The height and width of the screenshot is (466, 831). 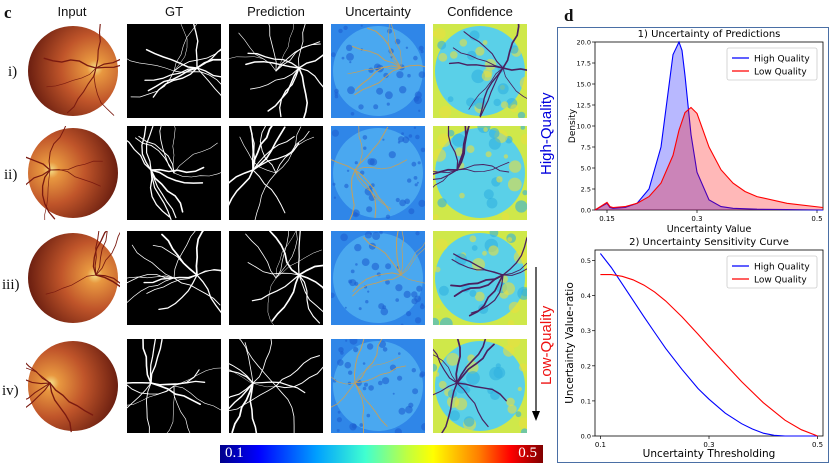 I want to click on y-tick-label: 2.5, so click(x=586, y=190).